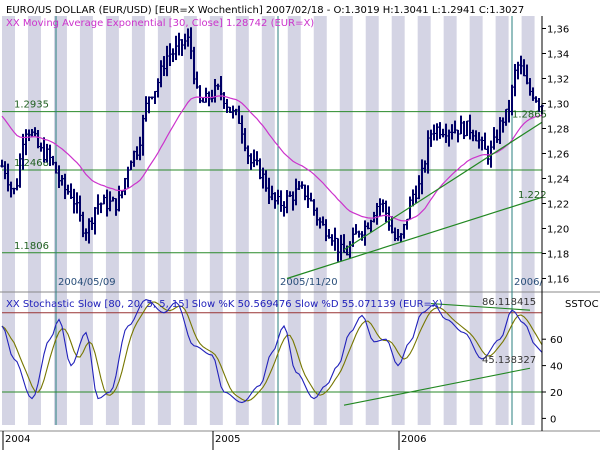 Image resolution: width=600 pixels, height=453 pixels. I want to click on trendline-label: 1.2865, so click(529, 114).